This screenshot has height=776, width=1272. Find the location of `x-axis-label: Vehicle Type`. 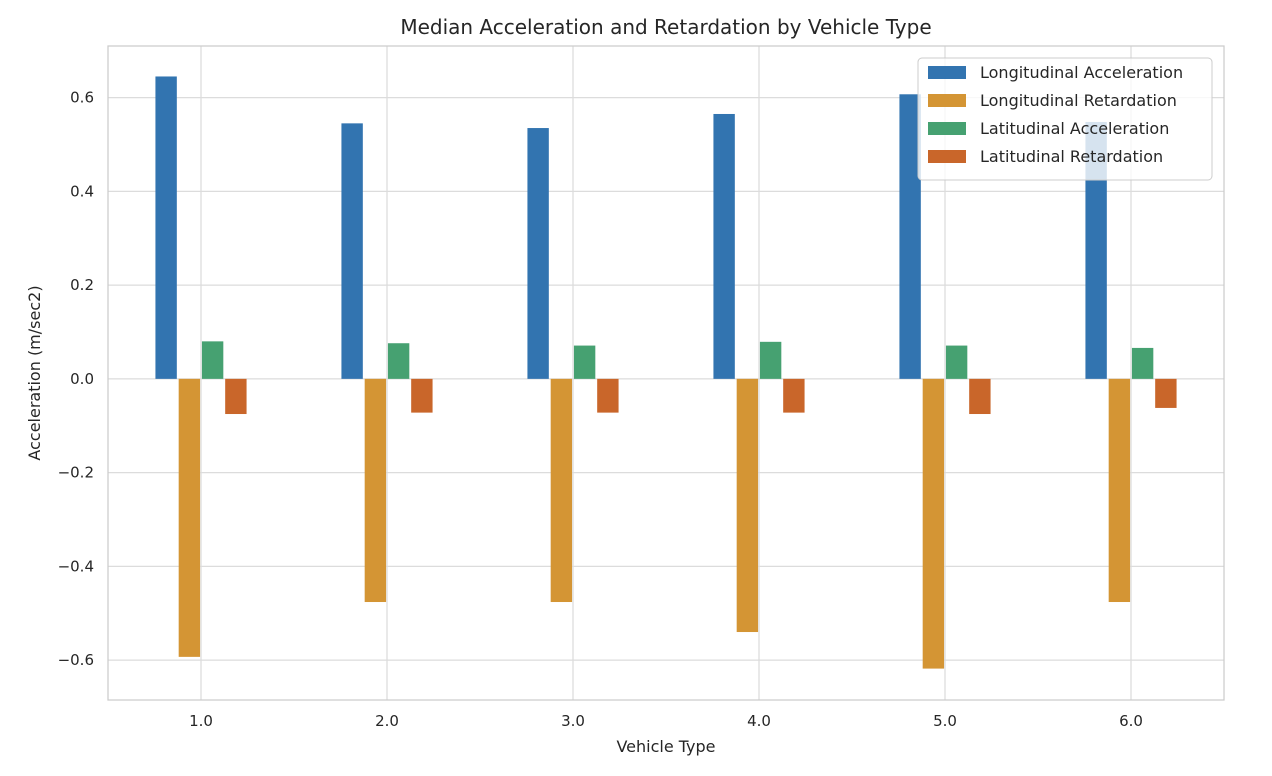

x-axis-label: Vehicle Type is located at coordinates (665, 746).